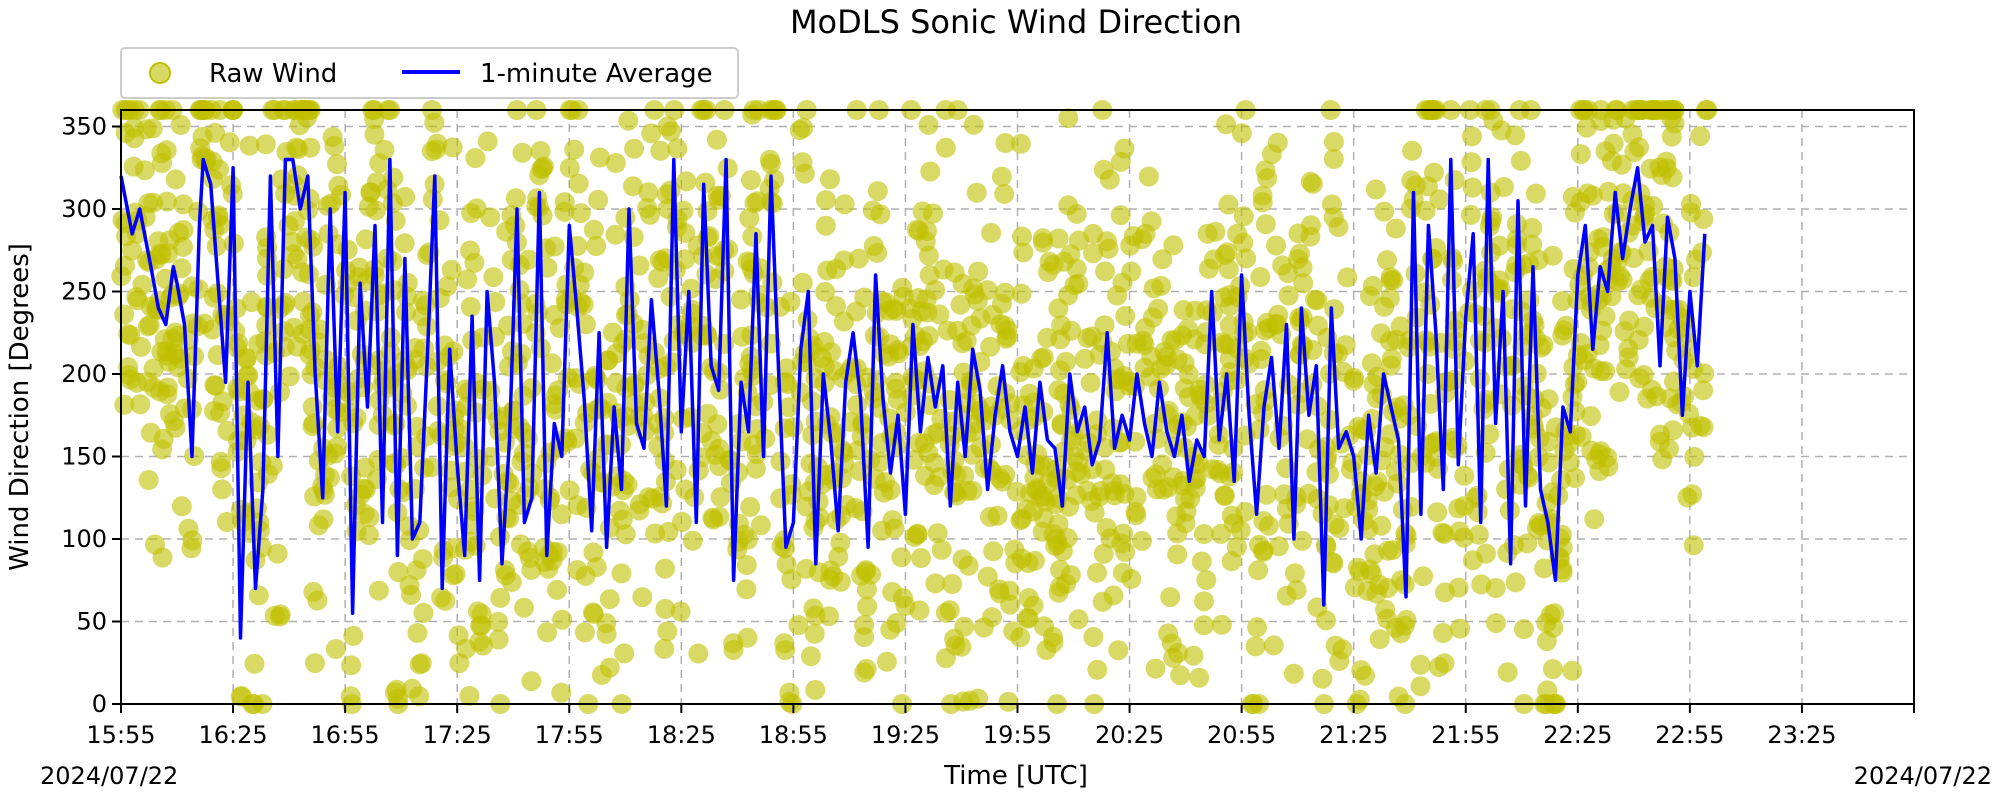 The width and height of the screenshot is (2000, 800). What do you see at coordinates (84, 292) in the screenshot?
I see `y-tick-label: 250` at bounding box center [84, 292].